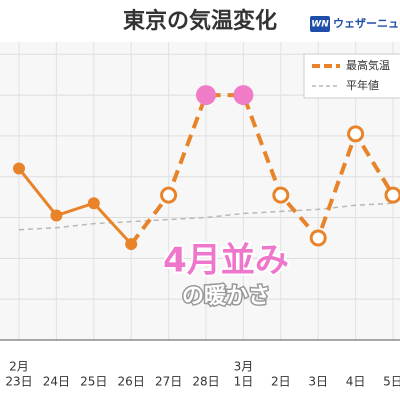 Image resolution: width=400 pixels, height=400 pixels. Describe the element at coordinates (356, 382) in the screenshot. I see `x-tick-label: 4日` at that location.